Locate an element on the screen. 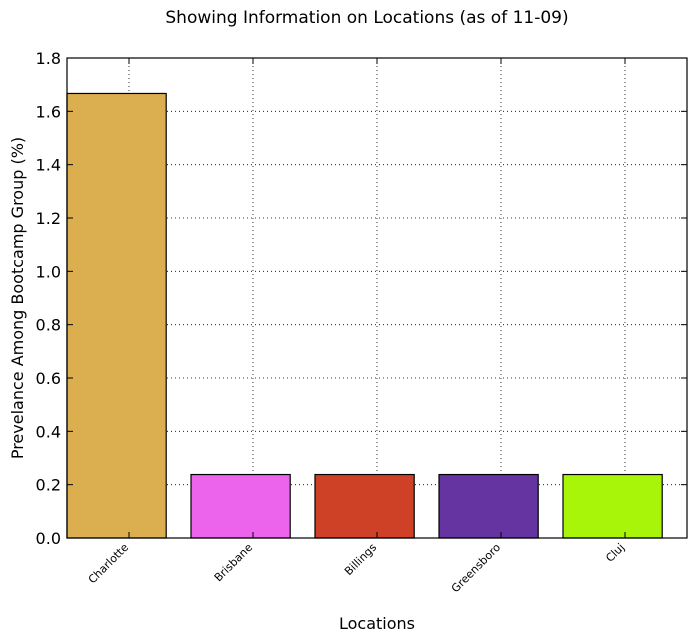 This screenshot has height=643, width=697. bar-billings is located at coordinates (364, 506).